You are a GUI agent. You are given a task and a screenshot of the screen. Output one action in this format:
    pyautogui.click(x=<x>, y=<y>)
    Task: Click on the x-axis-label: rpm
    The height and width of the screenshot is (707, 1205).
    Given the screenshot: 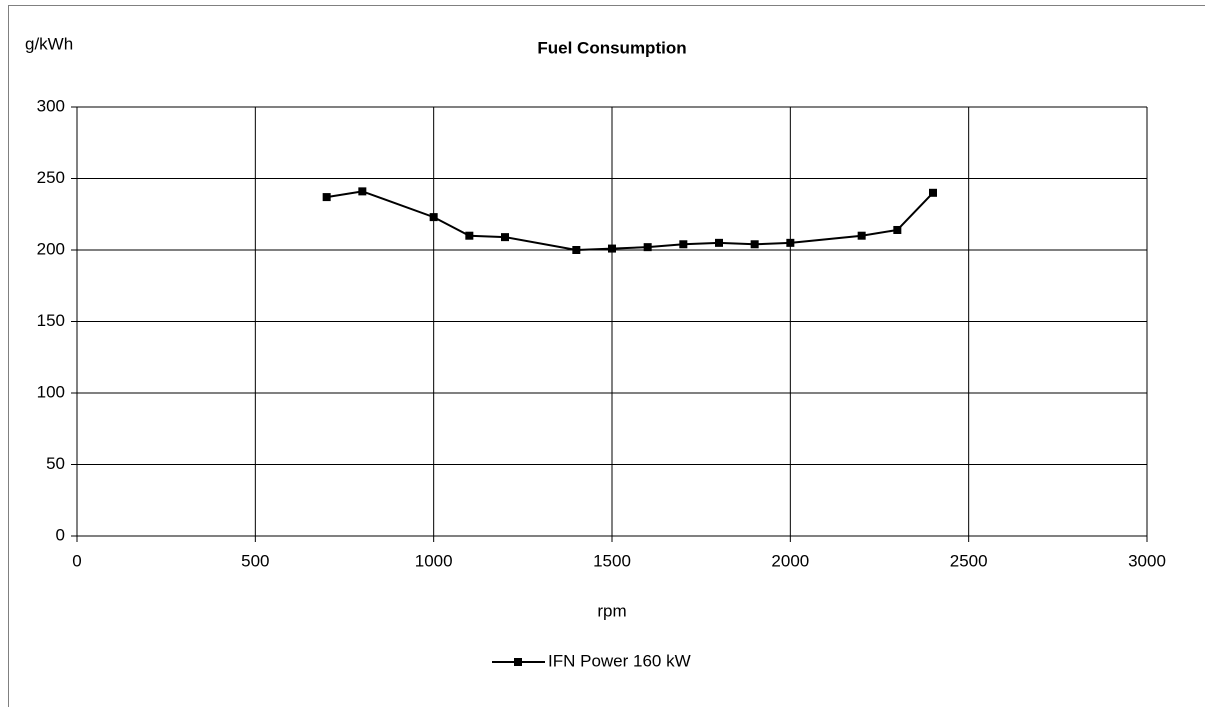 What is the action you would take?
    pyautogui.click(x=611, y=610)
    